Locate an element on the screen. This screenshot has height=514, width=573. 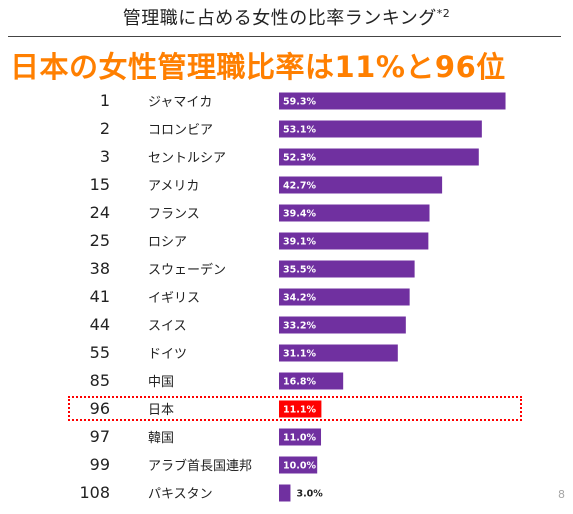
rank-label: 24 is located at coordinates (100, 212).